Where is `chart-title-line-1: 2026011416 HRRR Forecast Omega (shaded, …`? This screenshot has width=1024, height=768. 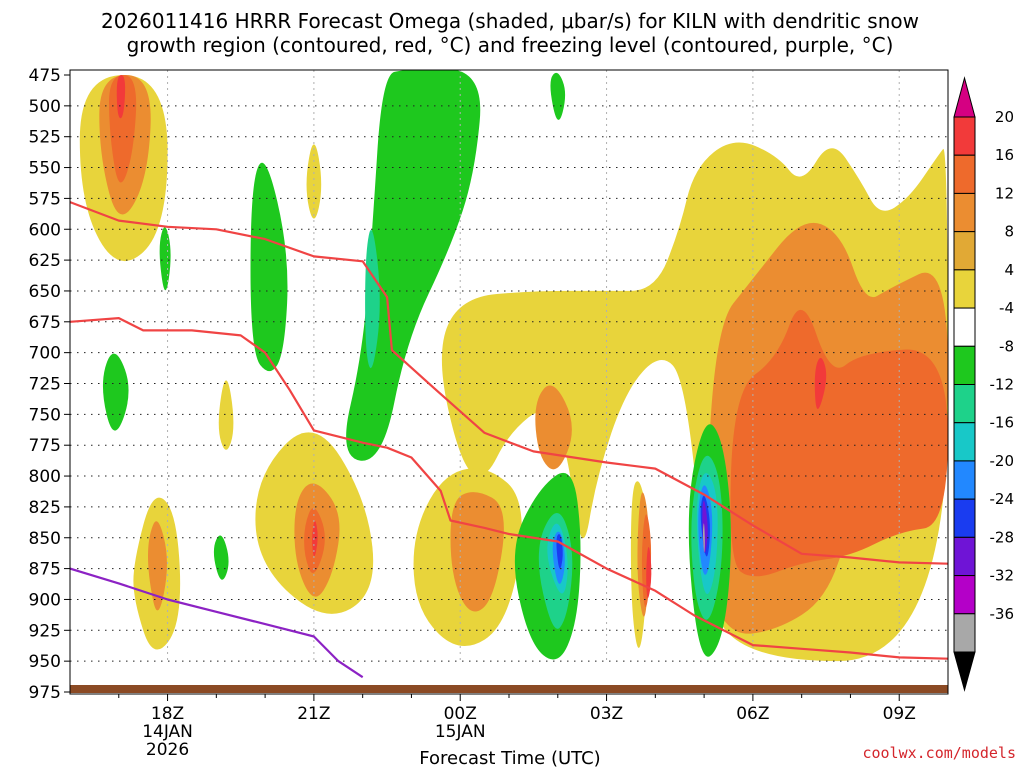 chart-title-line-1: 2026011416 HRRR Forecast Omega (shaded, … is located at coordinates (510, 21).